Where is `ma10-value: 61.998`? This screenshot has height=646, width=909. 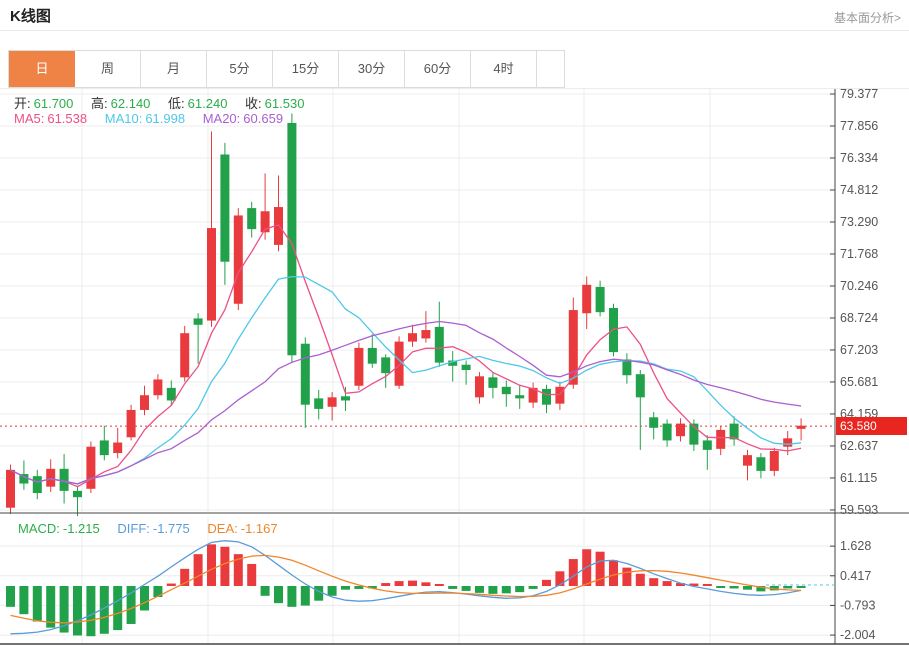
ma10-value: 61.998 is located at coordinates (165, 118).